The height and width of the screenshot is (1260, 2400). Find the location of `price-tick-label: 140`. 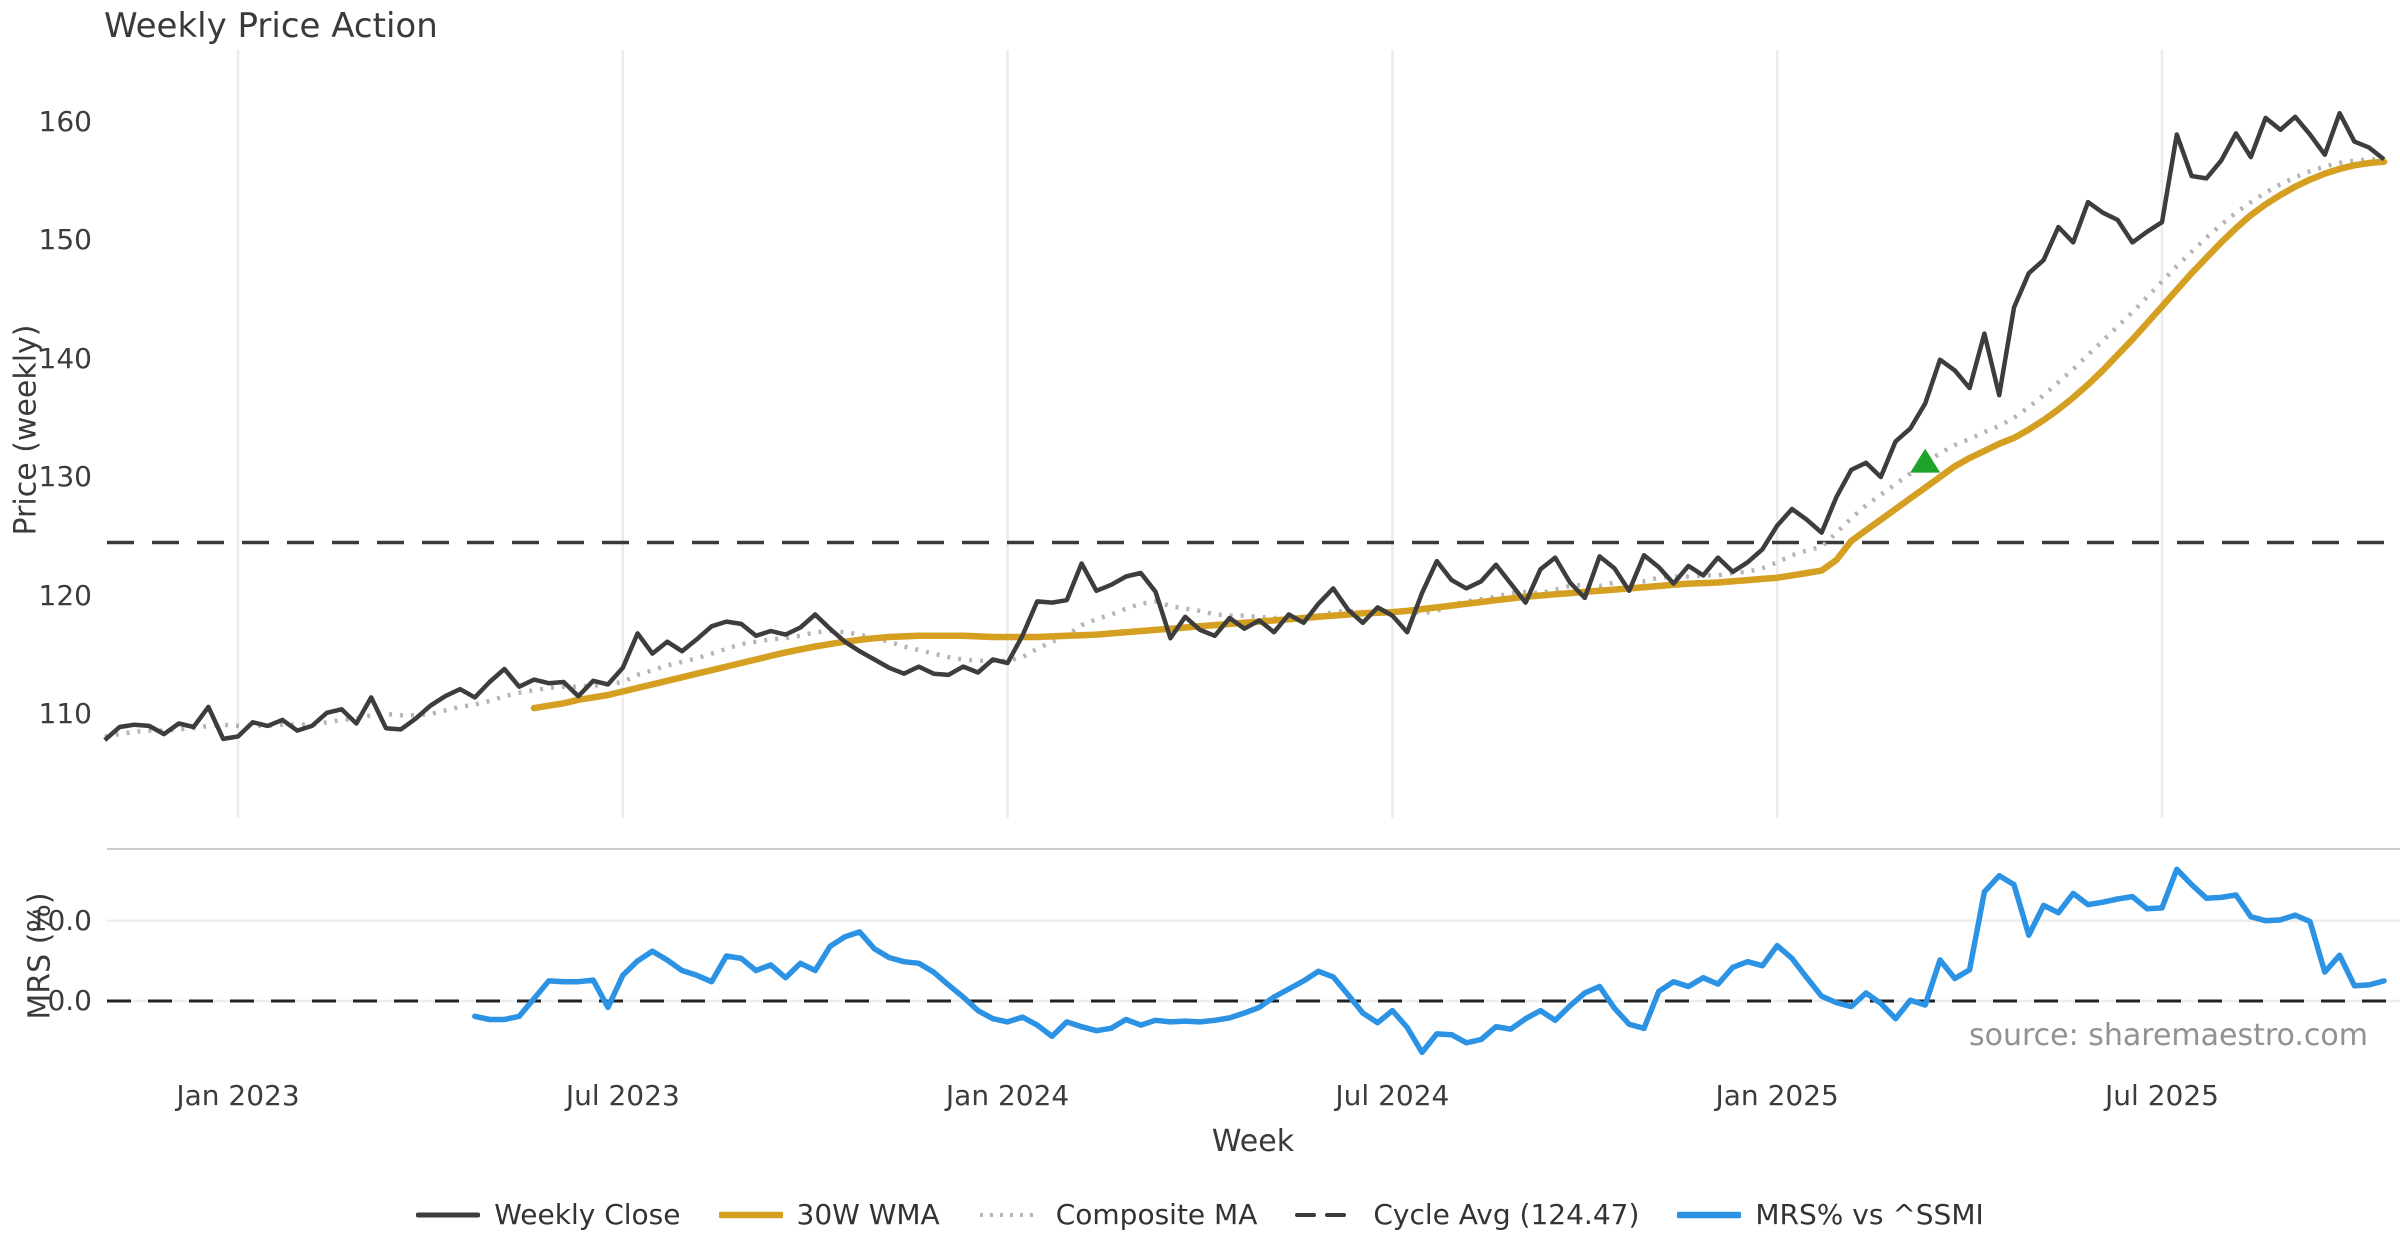

price-tick-label: 140 is located at coordinates (65, 358).